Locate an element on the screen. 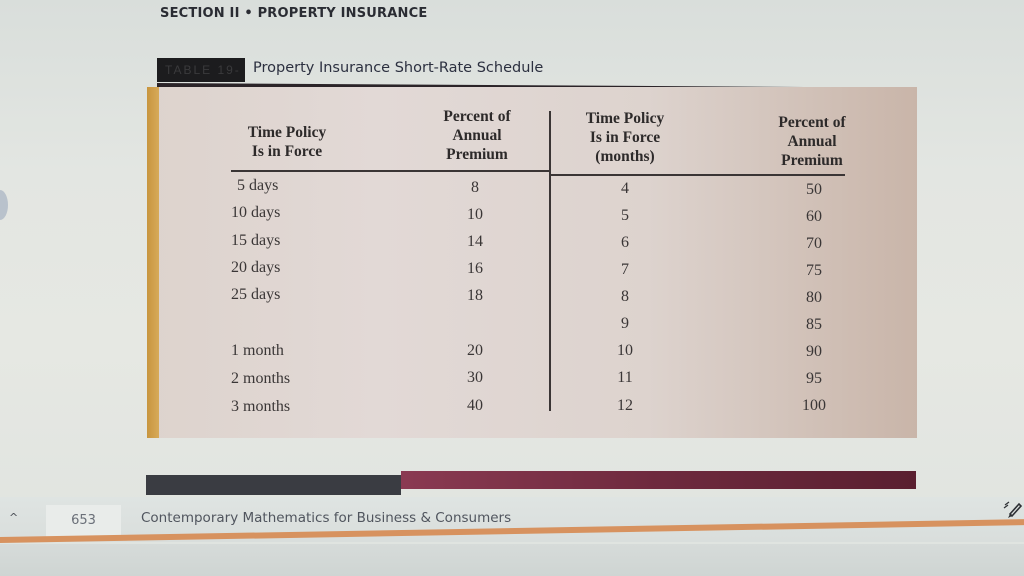 This screenshot has width=1024, height=576. right-percent-cell: 95 is located at coordinates (814, 378).